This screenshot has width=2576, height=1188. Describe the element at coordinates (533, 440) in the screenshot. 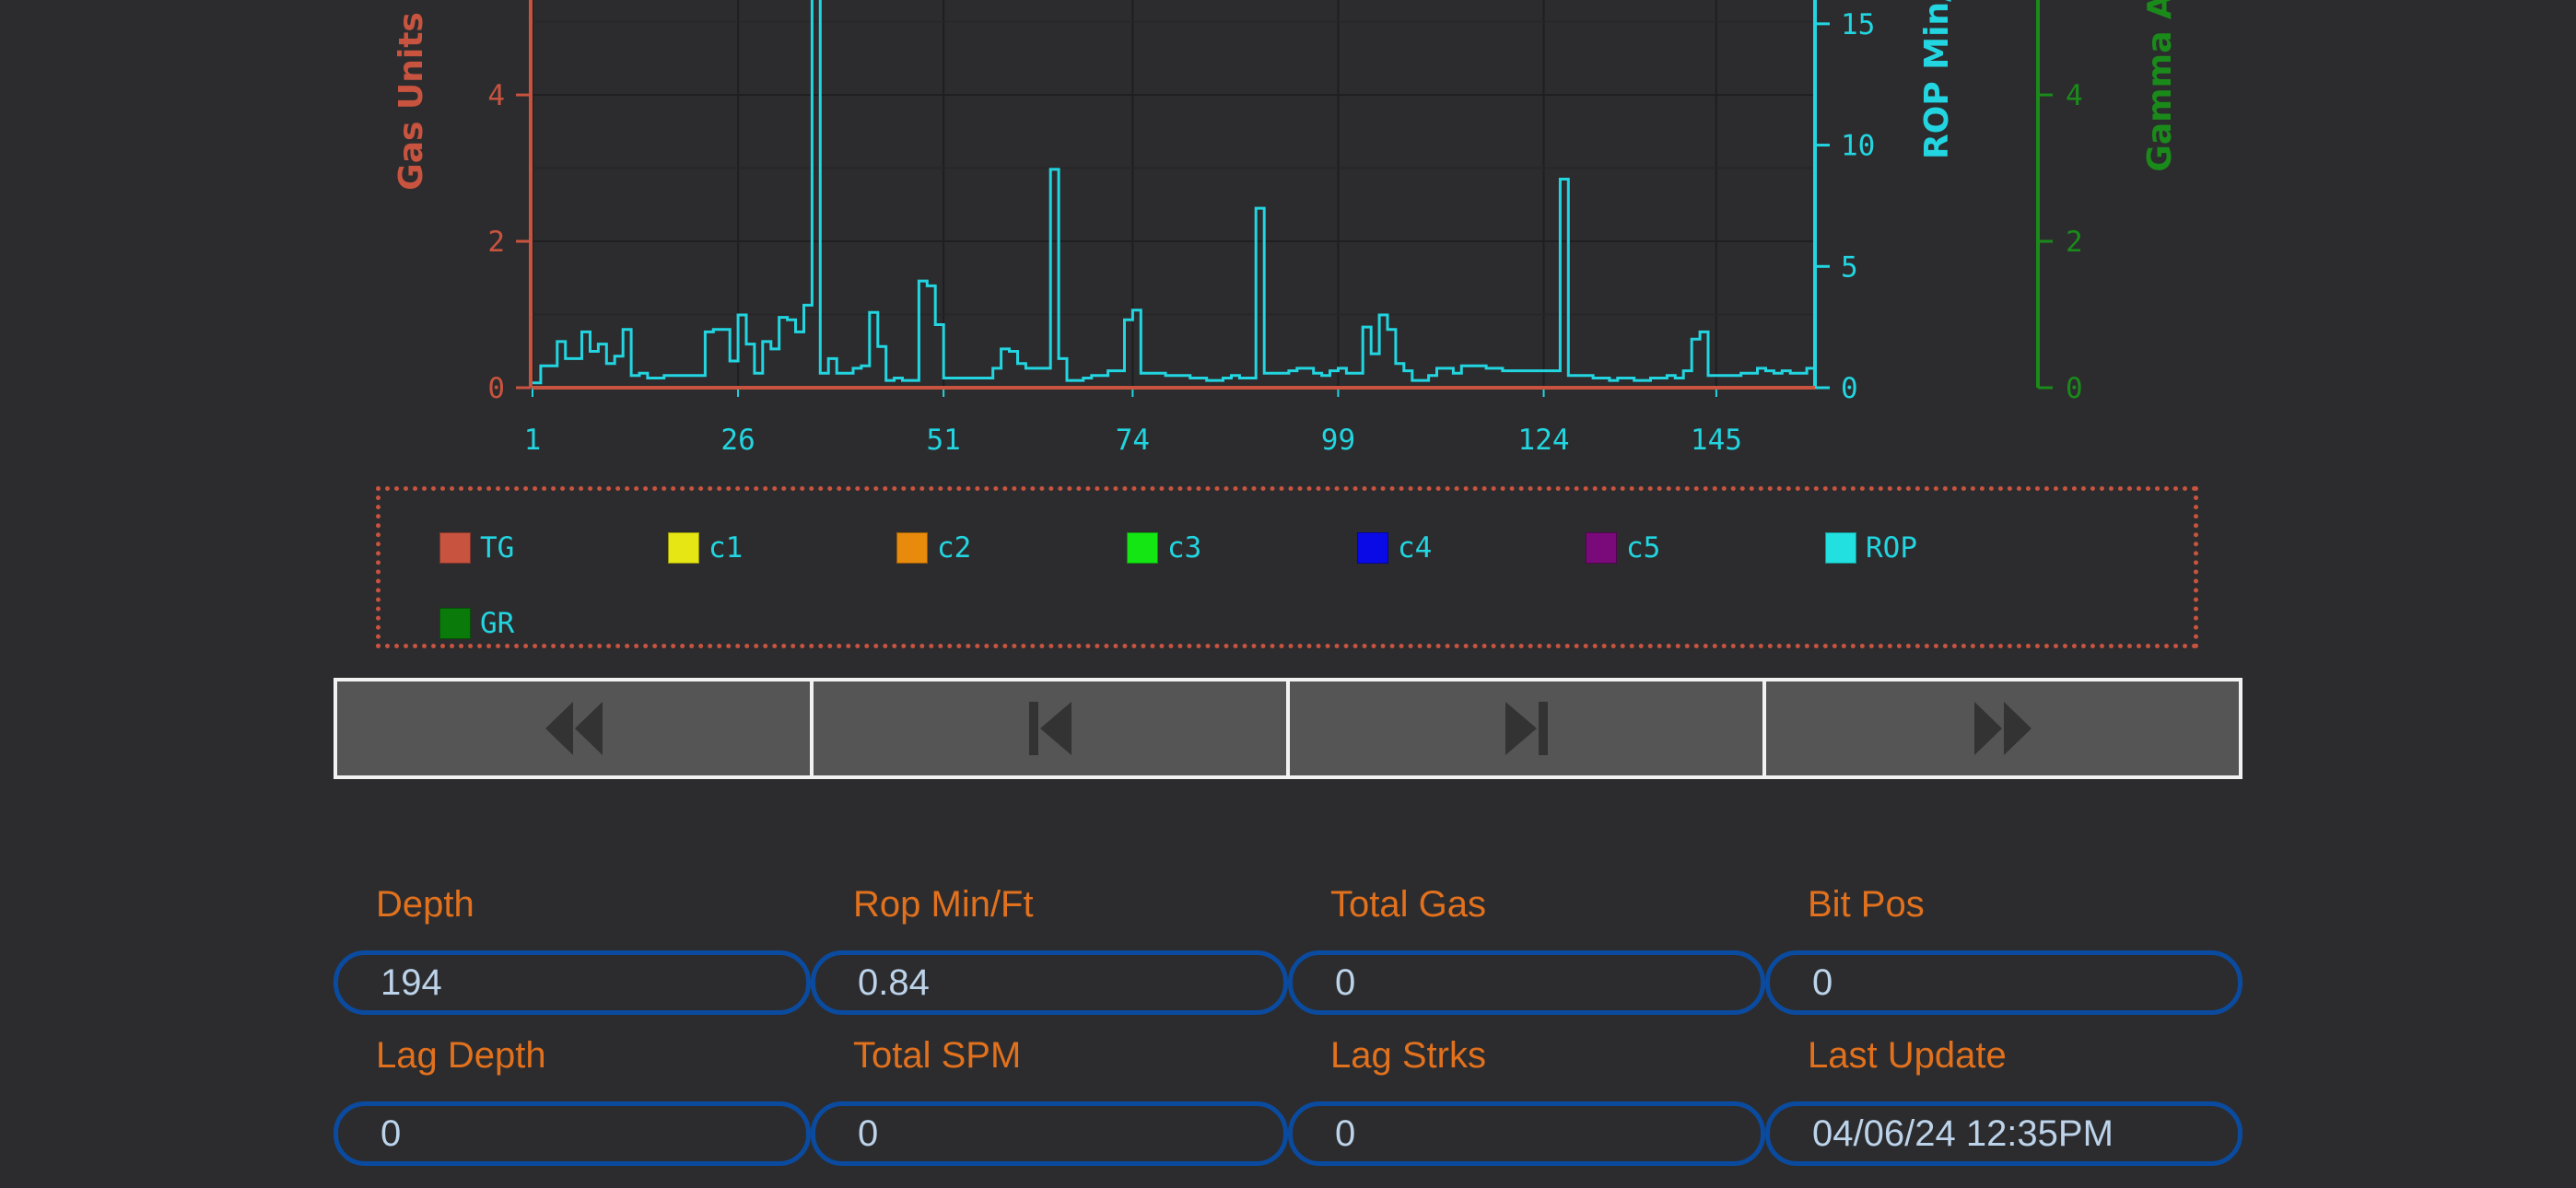

I see `x-tick-label: 1` at that location.